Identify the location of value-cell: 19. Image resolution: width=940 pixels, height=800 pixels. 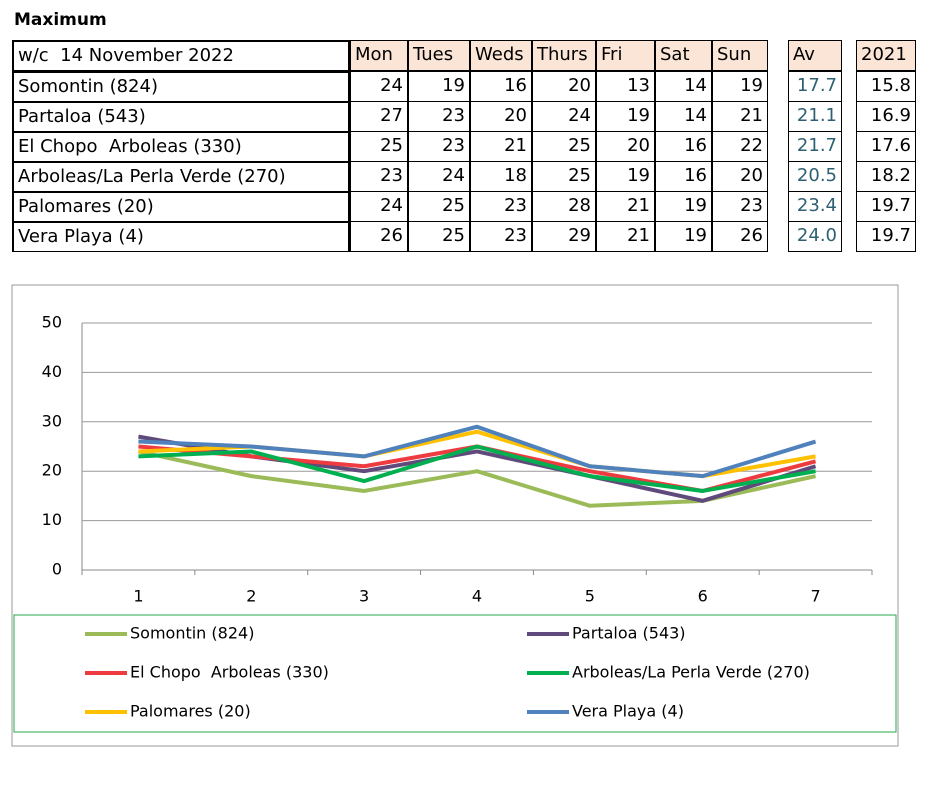
(683, 236).